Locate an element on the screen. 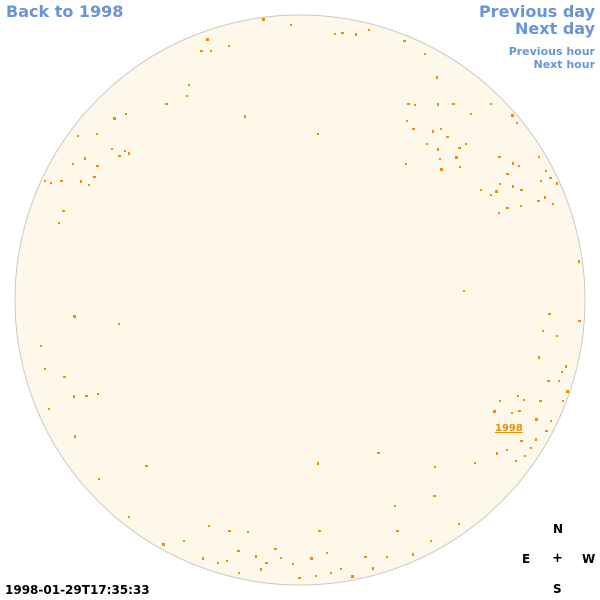 The image size is (600, 600). compass-center: + is located at coordinates (557, 558).